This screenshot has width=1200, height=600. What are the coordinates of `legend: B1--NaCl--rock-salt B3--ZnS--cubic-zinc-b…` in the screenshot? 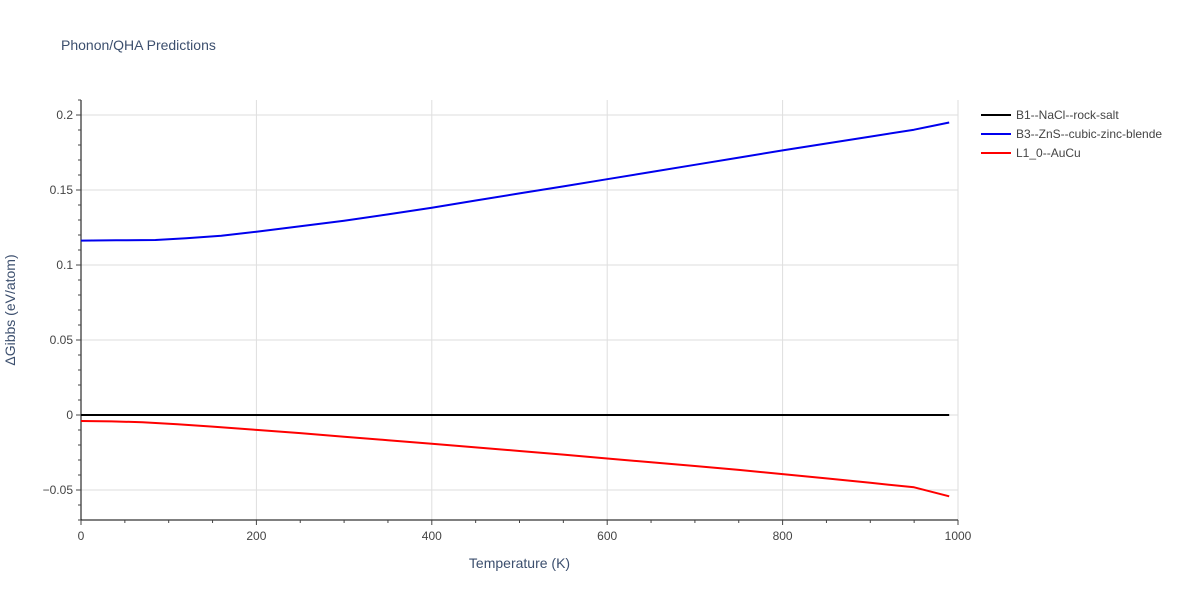 It's located at (1071, 134).